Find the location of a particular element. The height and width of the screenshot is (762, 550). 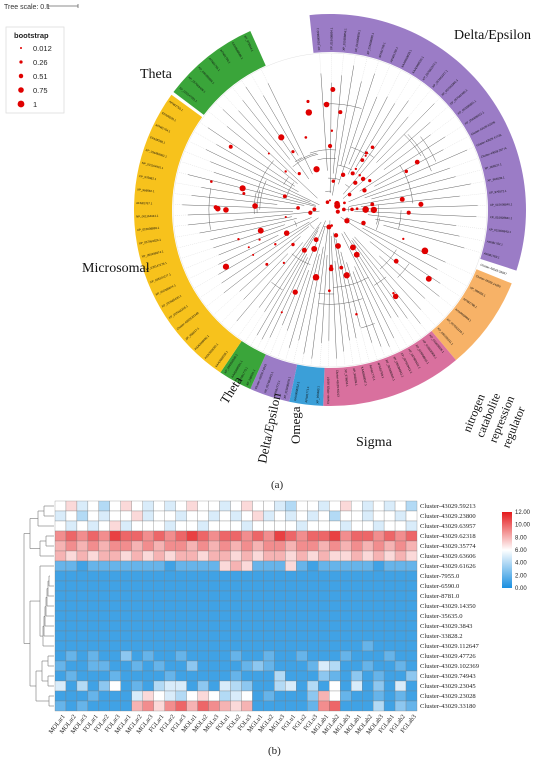

heatmap-colorbar: 12.00 10.00 8.00 6.00 4.00 2.00 0.00 is located at coordinates (516, 551).